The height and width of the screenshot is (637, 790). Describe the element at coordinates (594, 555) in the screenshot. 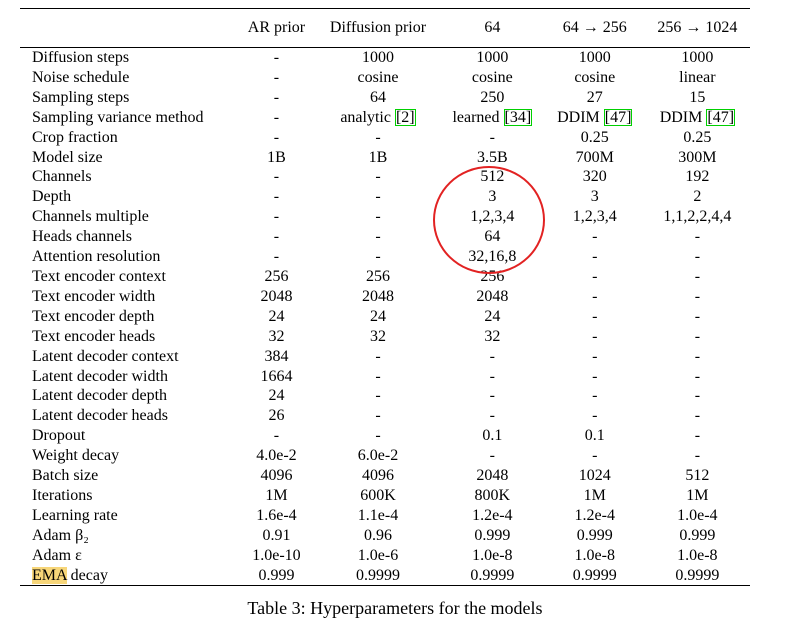

I see `table-cell: 1.0e-8` at that location.